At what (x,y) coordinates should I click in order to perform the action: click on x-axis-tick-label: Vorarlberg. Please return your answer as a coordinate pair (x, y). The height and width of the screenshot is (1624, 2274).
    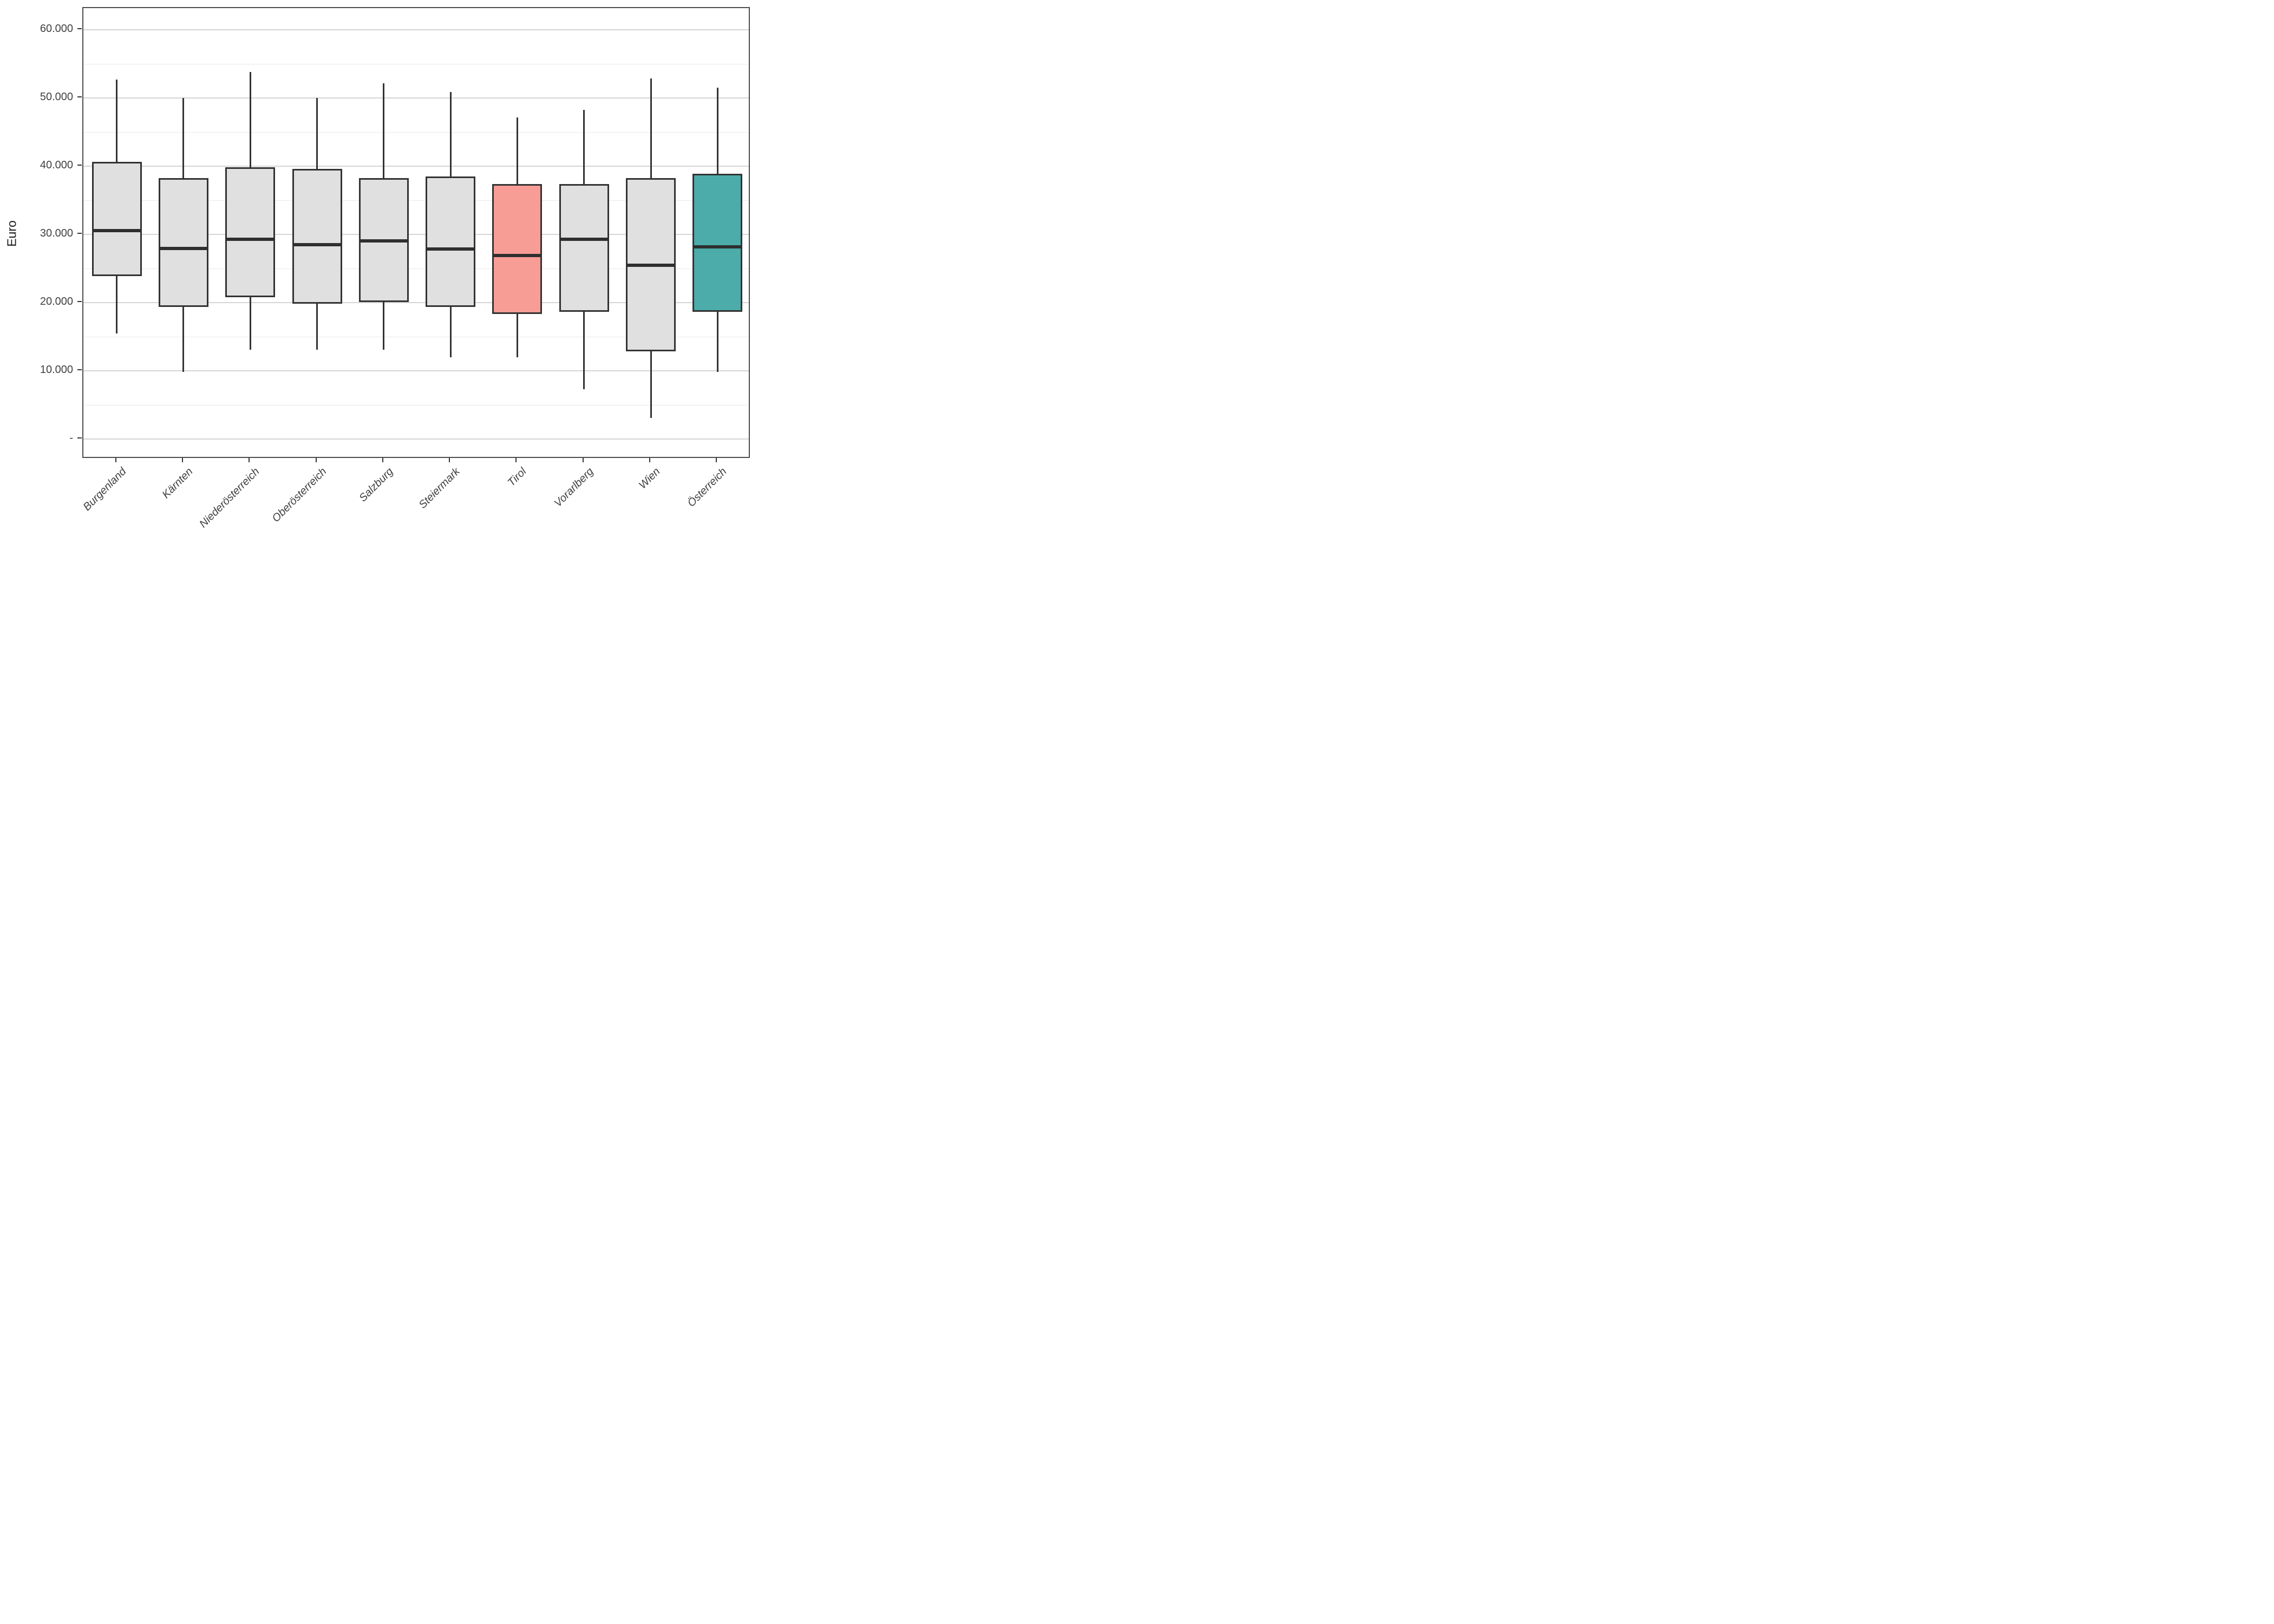
    Looking at the image, I should click on (574, 488).